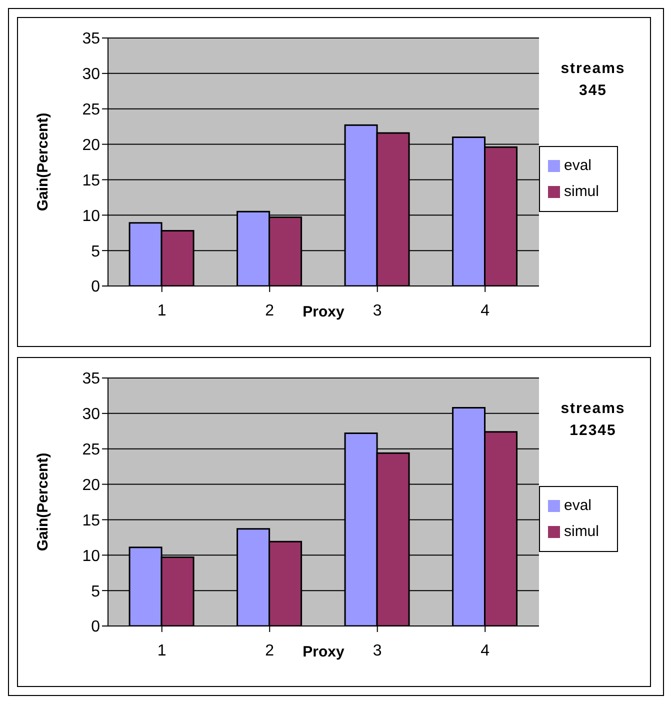 The width and height of the screenshot is (672, 724). I want to click on text: streams 12345, so click(593, 419).